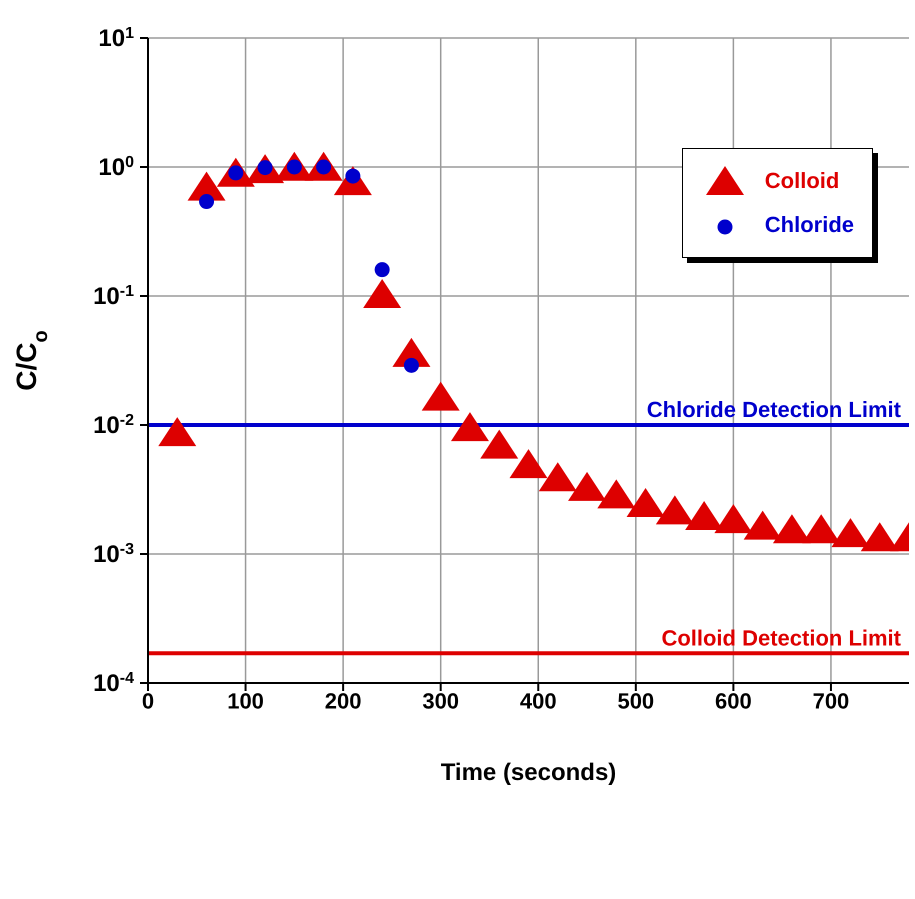 This screenshot has height=899, width=915. What do you see at coordinates (113, 296) in the screenshot?
I see `y-tick-label: 10$^{-1}$` at bounding box center [113, 296].